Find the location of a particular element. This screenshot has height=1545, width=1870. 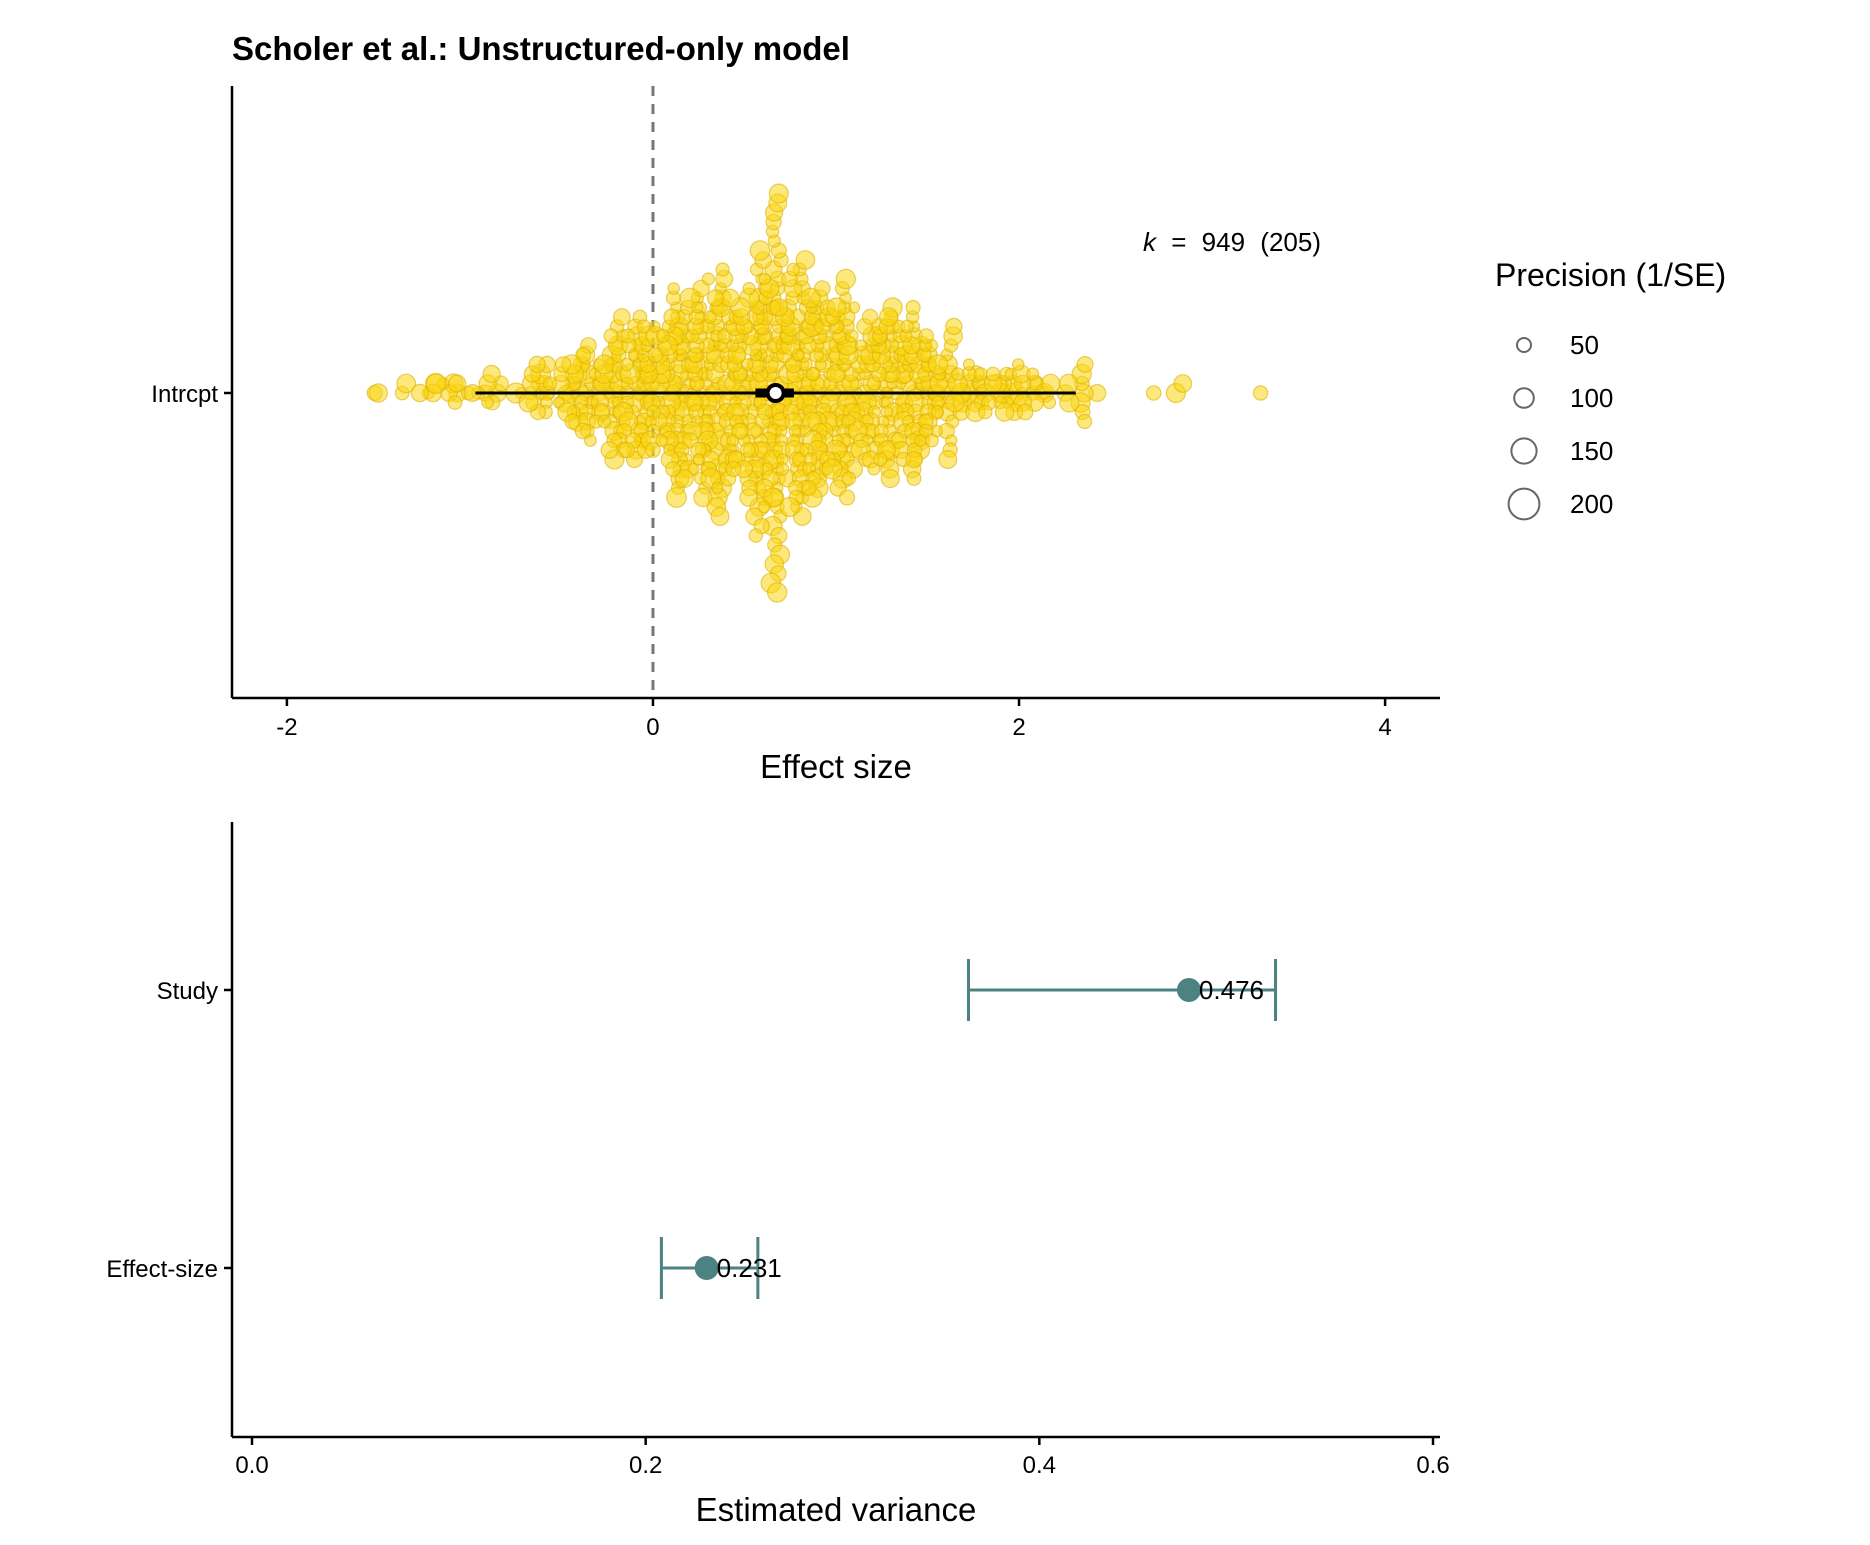

orchard-x-tick-label: 2 is located at coordinates (1018, 727).